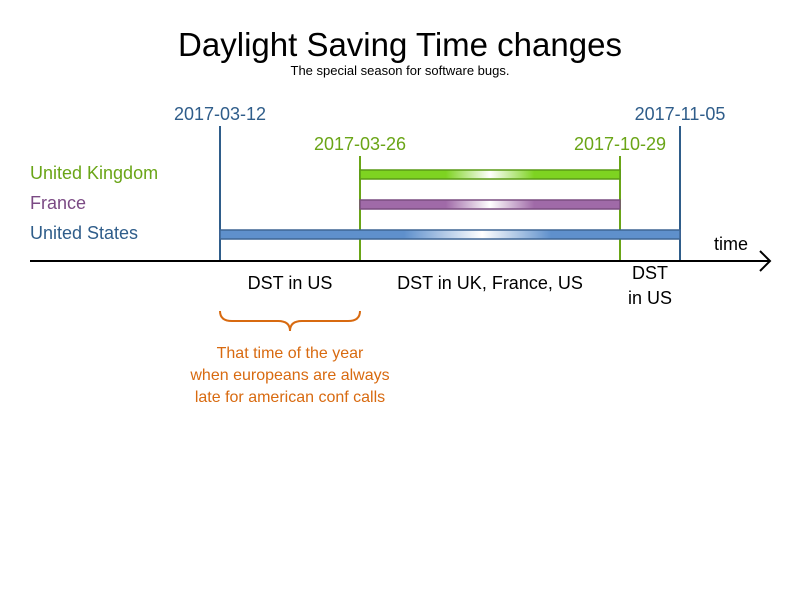 Image resolution: width=800 pixels, height=600 pixels. I want to click on time-axis-label: time, so click(731, 244).